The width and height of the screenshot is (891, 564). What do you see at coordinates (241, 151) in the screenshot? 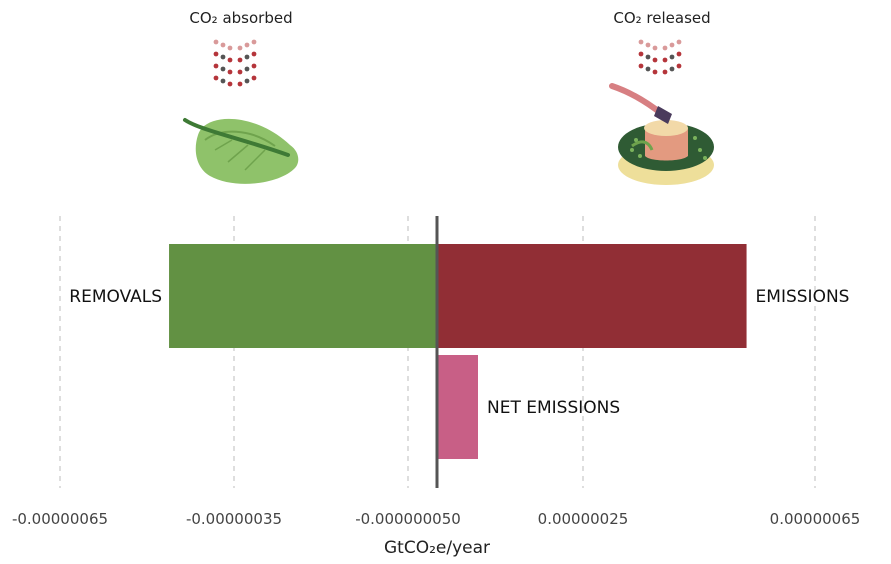
I see `leaf-icon` at bounding box center [241, 151].